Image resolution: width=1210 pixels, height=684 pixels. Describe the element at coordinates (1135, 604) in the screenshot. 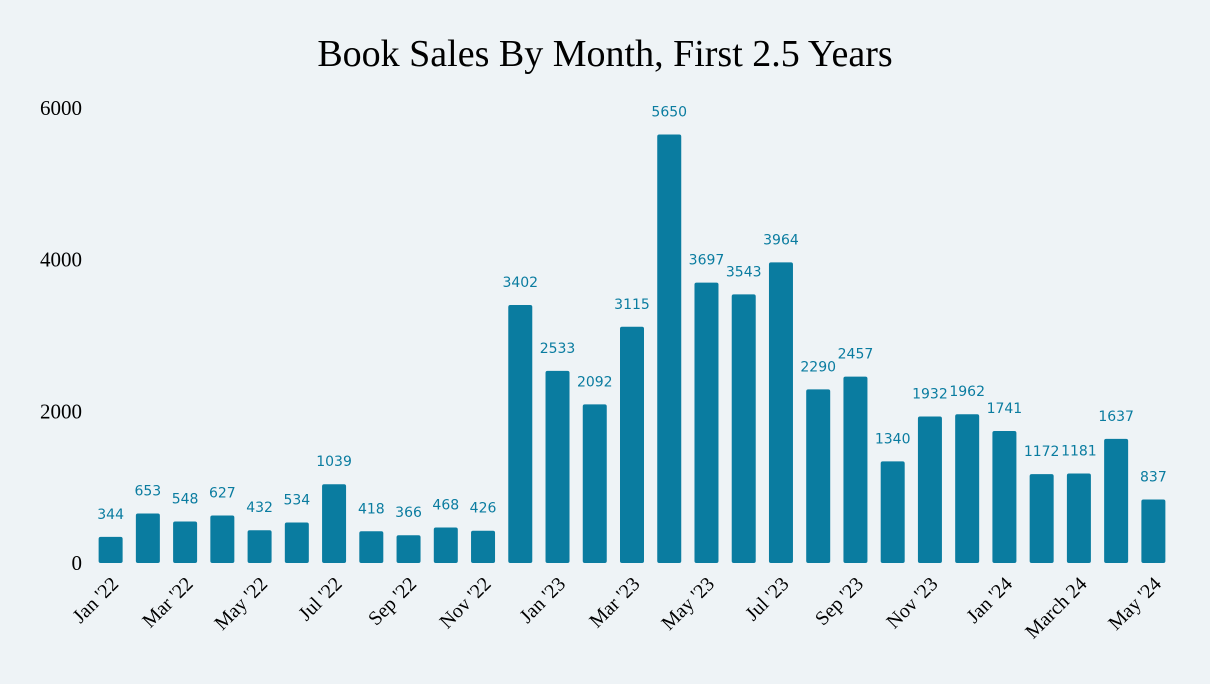

I see `x-tick-label: May '24` at that location.